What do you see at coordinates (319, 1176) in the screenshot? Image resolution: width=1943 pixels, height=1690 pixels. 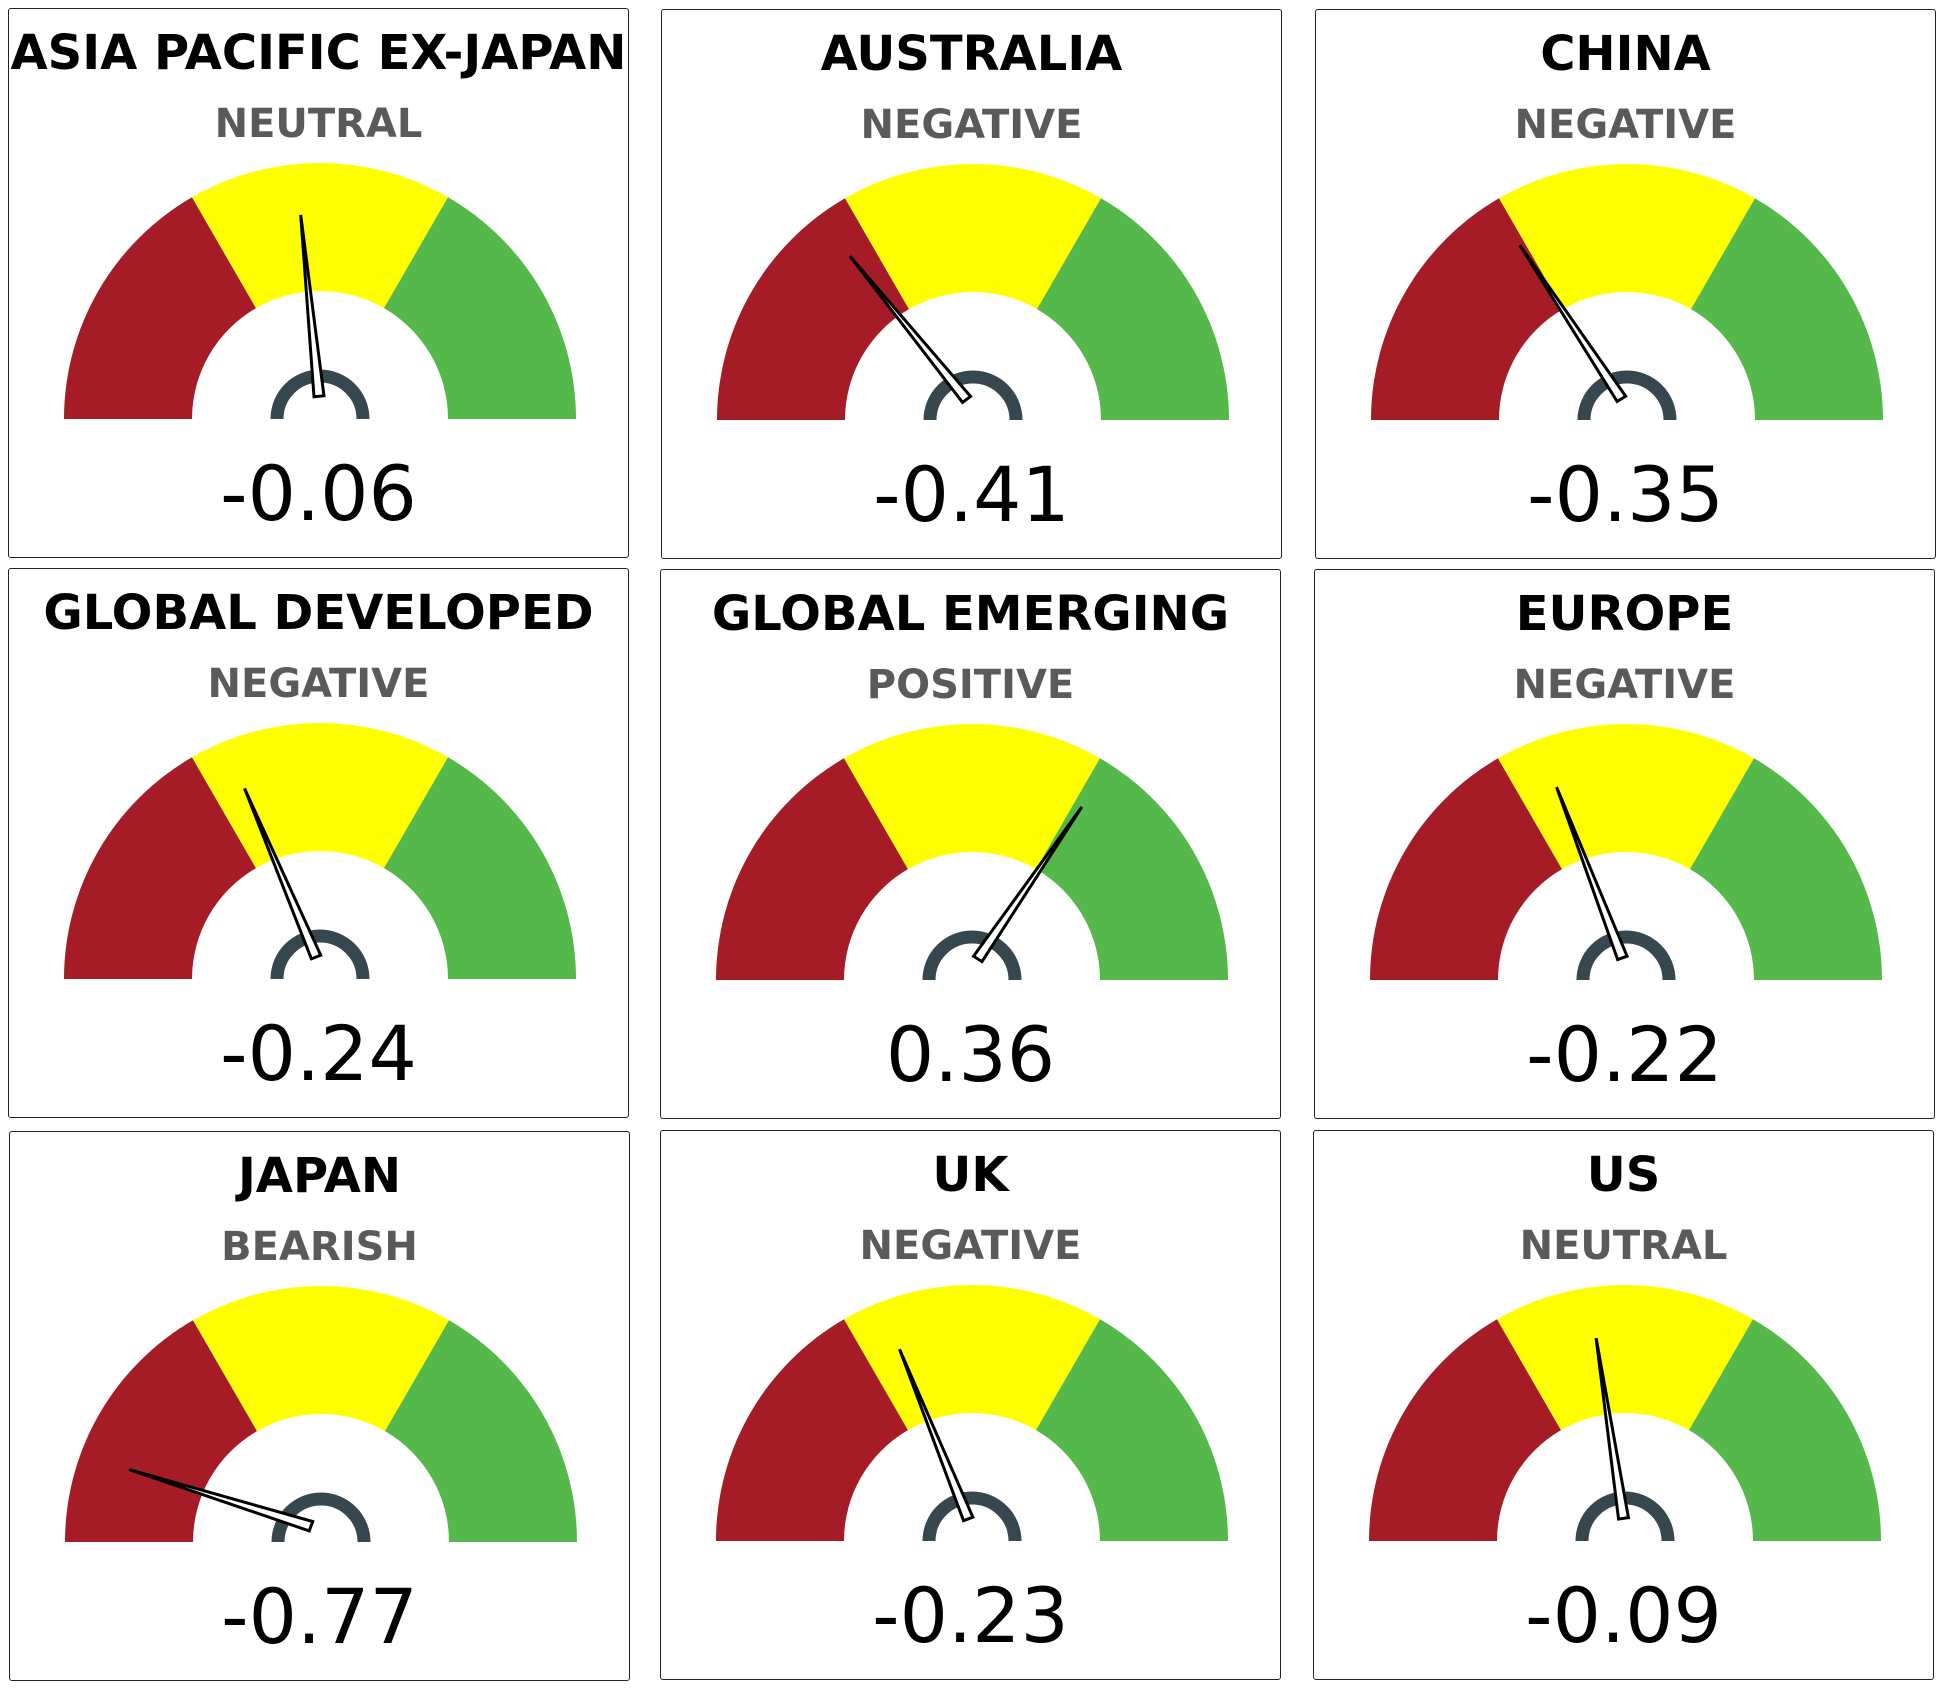 I see `gauge-title: JAPAN` at bounding box center [319, 1176].